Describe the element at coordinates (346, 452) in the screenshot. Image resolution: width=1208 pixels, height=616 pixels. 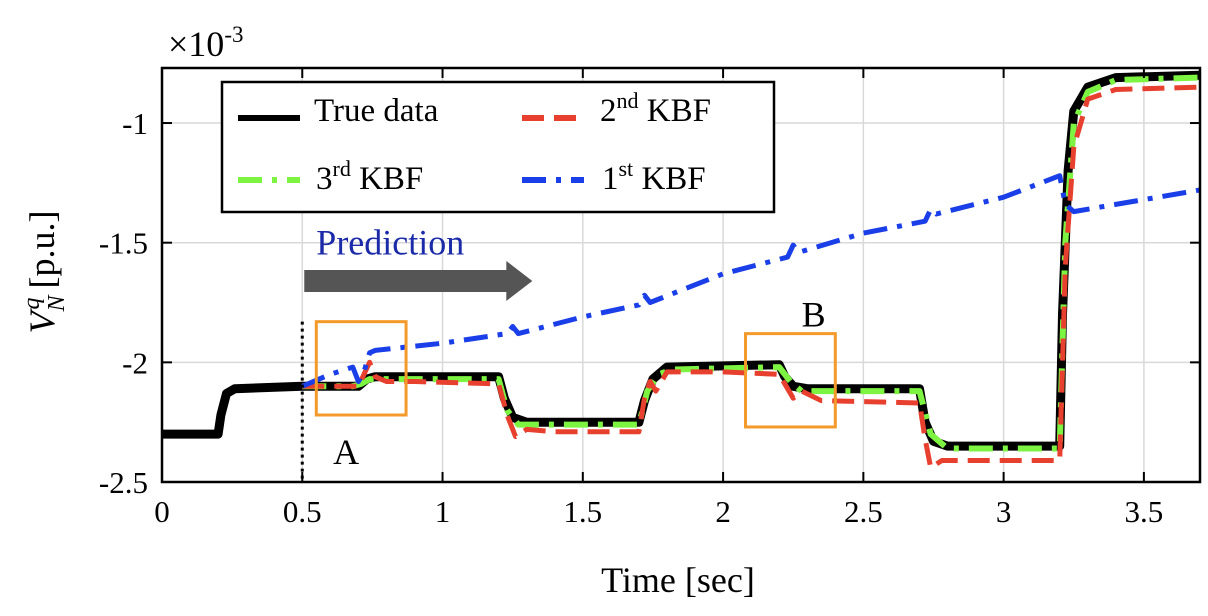
I see `box-a-label: A` at that location.